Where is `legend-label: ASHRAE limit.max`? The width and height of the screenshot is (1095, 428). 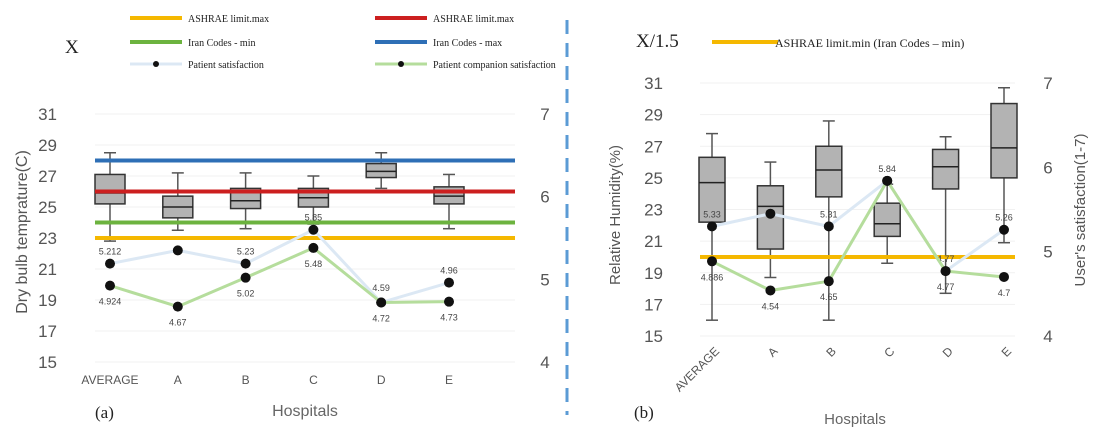 legend-label: ASHRAE limit.max is located at coordinates (473, 19).